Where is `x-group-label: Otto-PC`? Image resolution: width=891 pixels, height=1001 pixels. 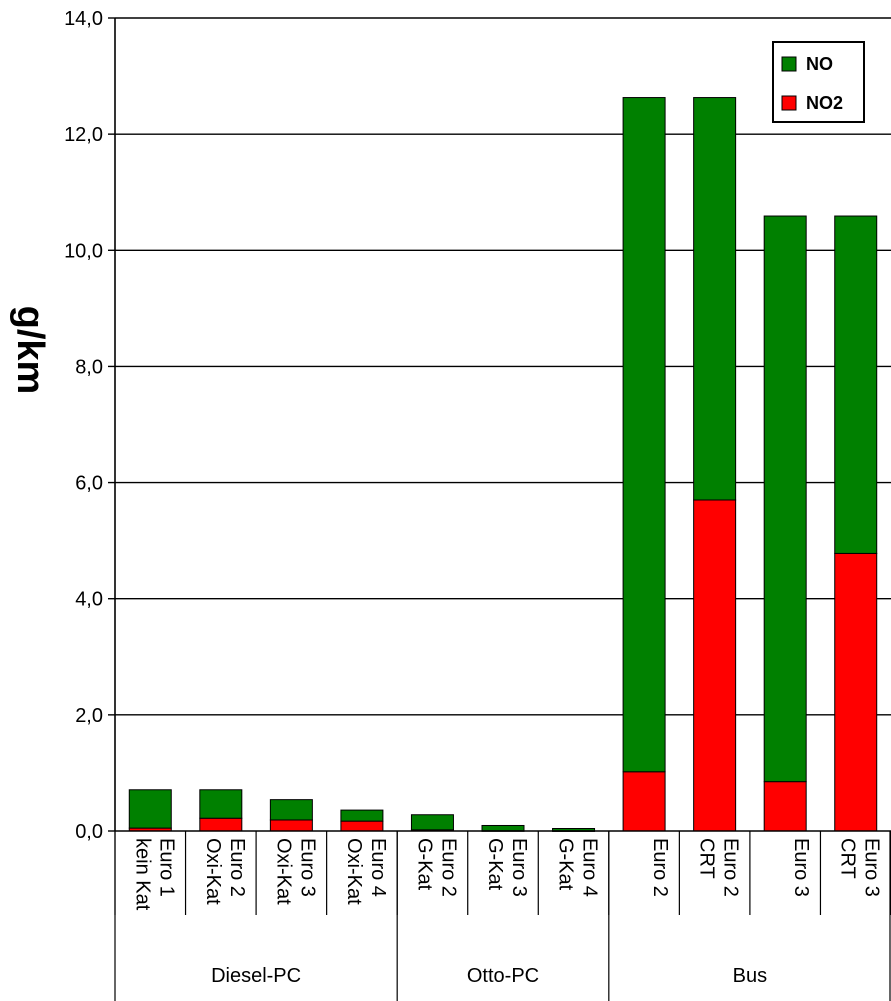
x-group-label: Otto-PC is located at coordinates (503, 976).